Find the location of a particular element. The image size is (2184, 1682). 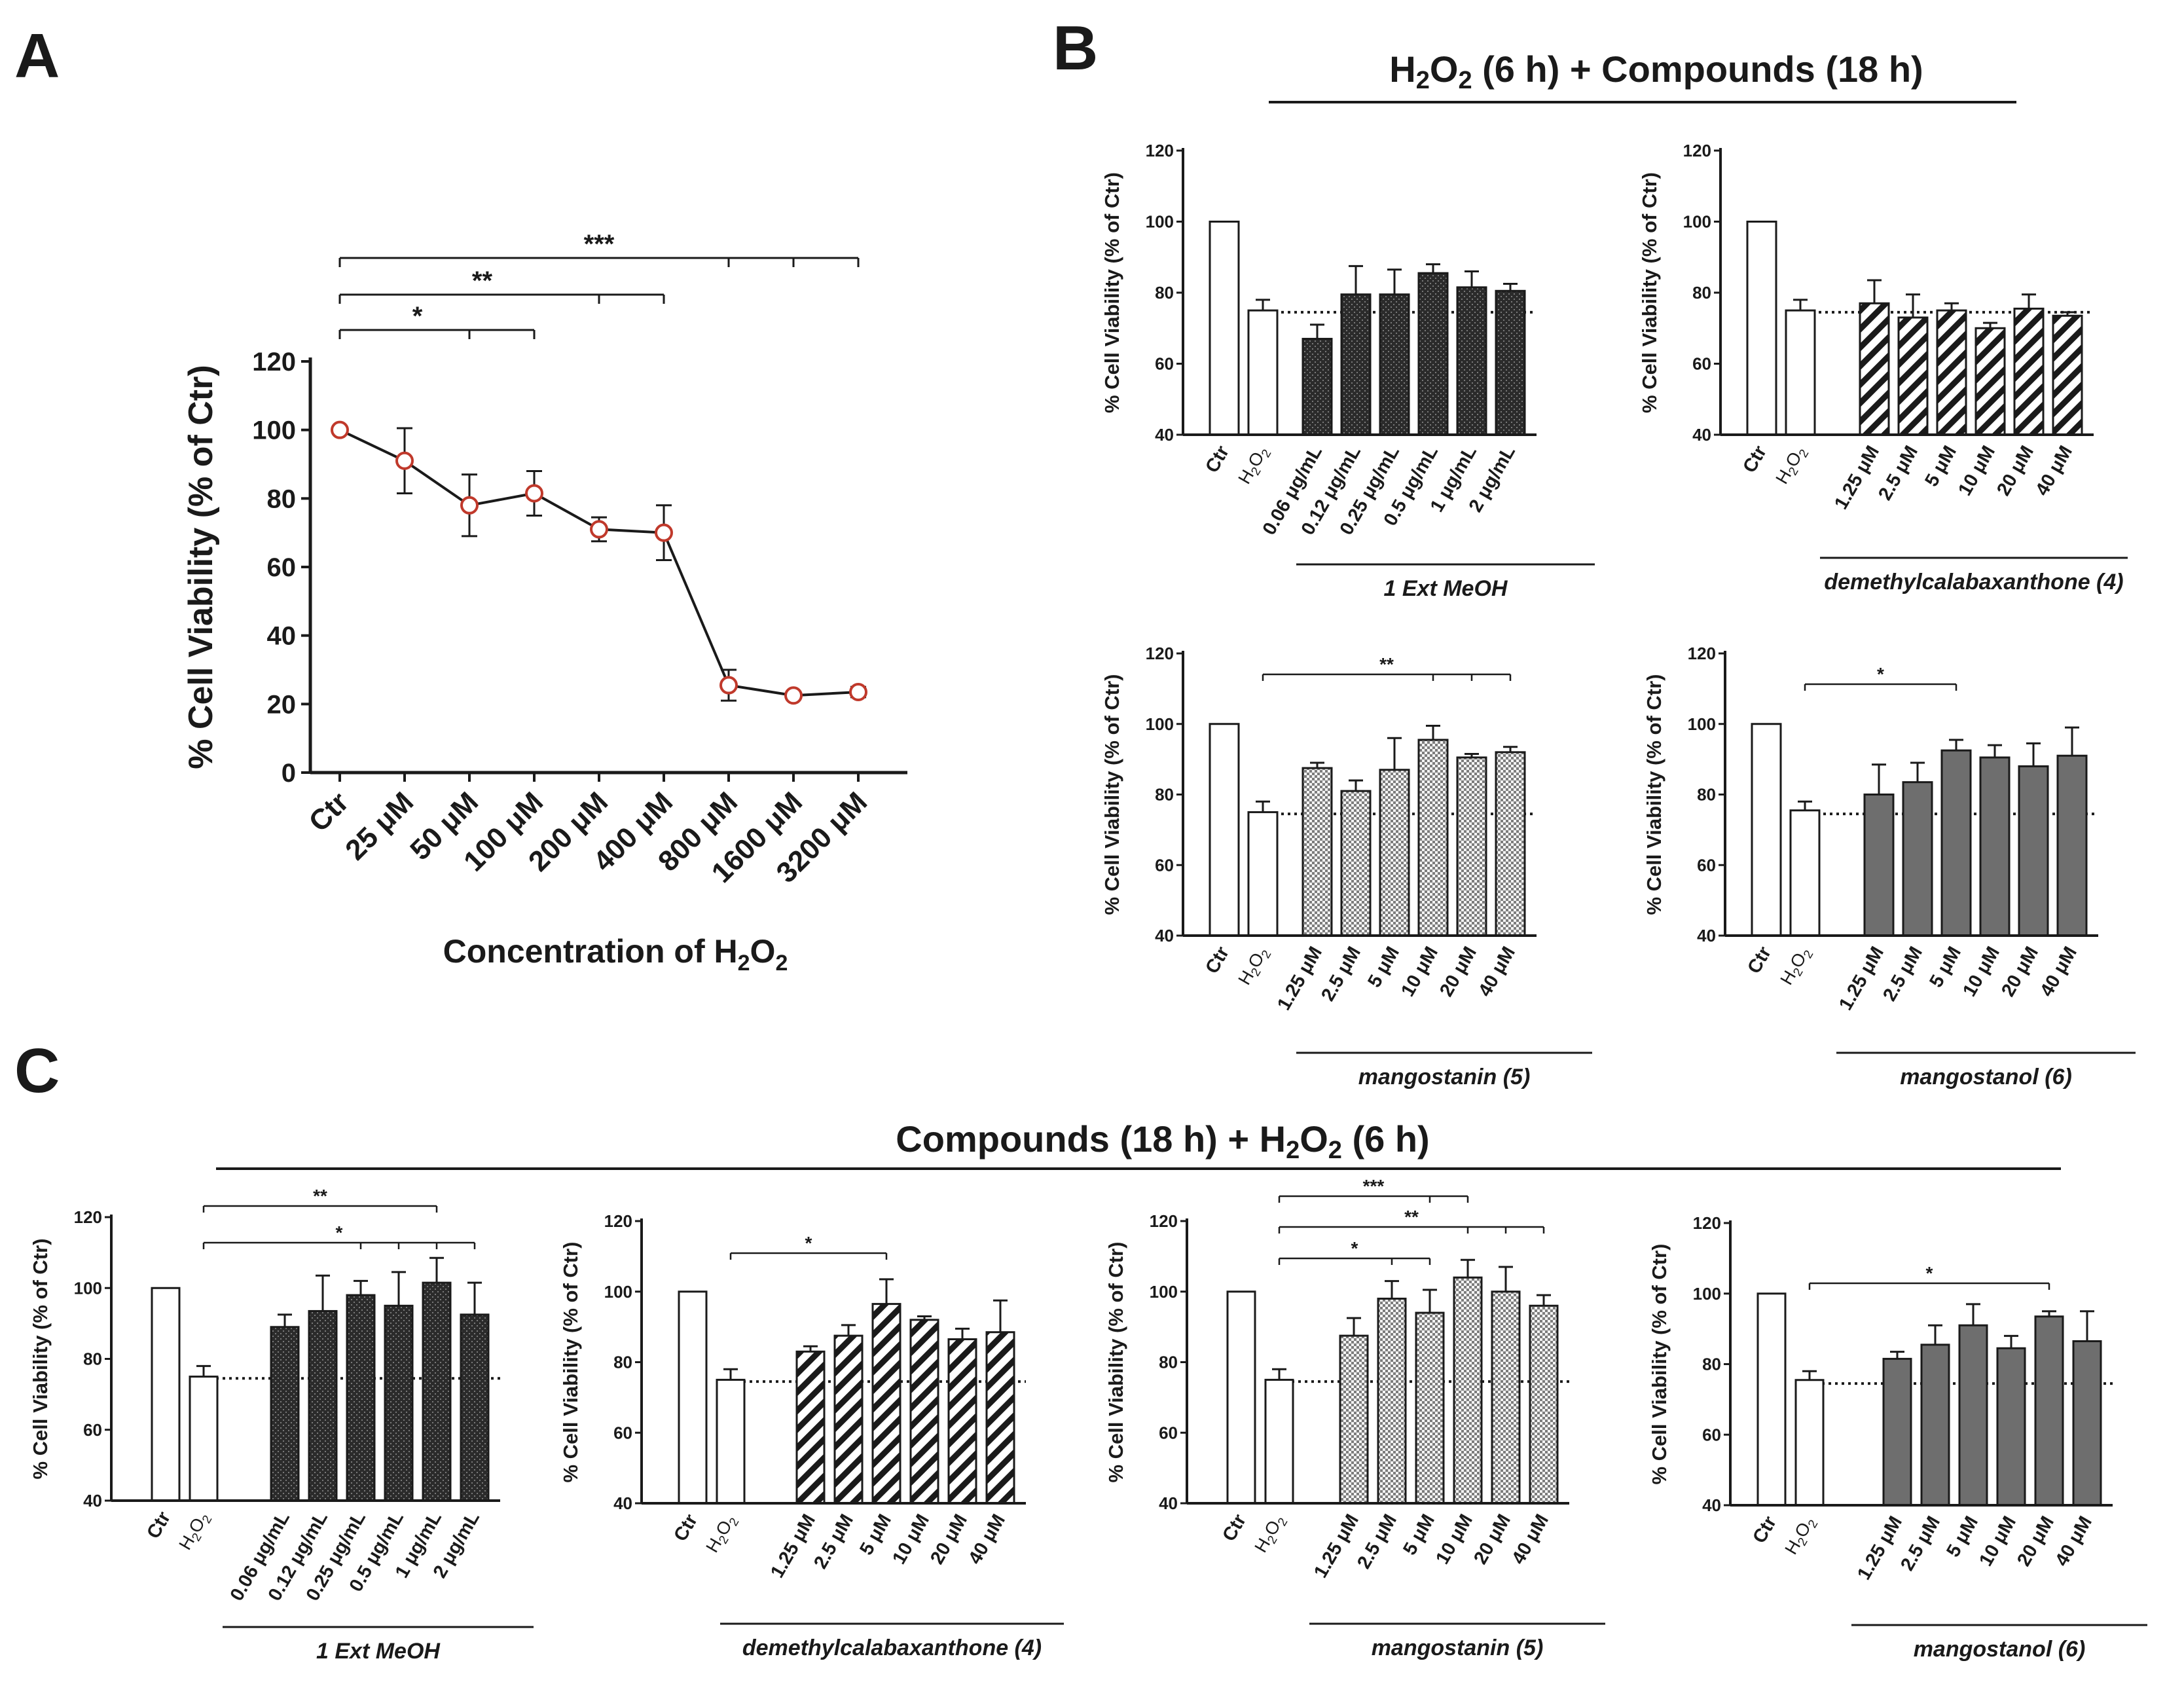

significance-label: ** is located at coordinates (1386, 664).